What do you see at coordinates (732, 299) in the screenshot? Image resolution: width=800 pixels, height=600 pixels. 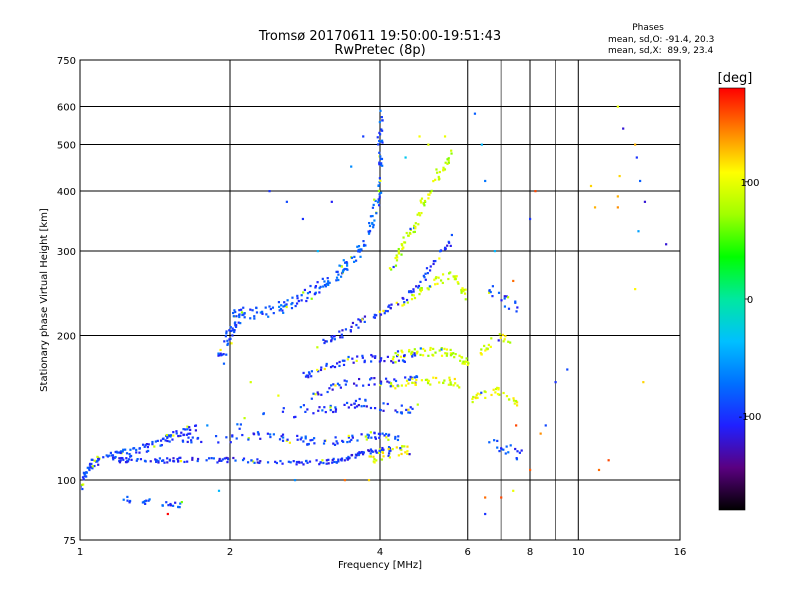 I see `colorbar` at bounding box center [732, 299].